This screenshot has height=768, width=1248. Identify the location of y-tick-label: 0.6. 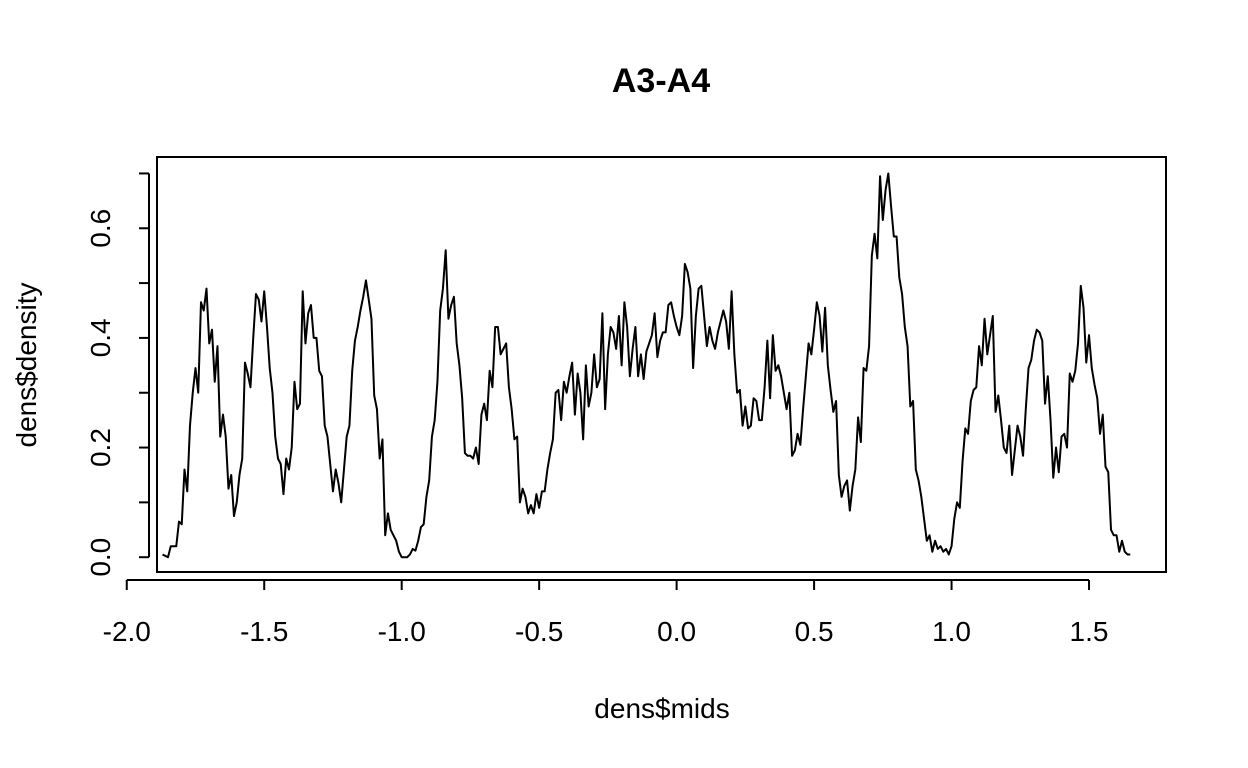
(100, 228).